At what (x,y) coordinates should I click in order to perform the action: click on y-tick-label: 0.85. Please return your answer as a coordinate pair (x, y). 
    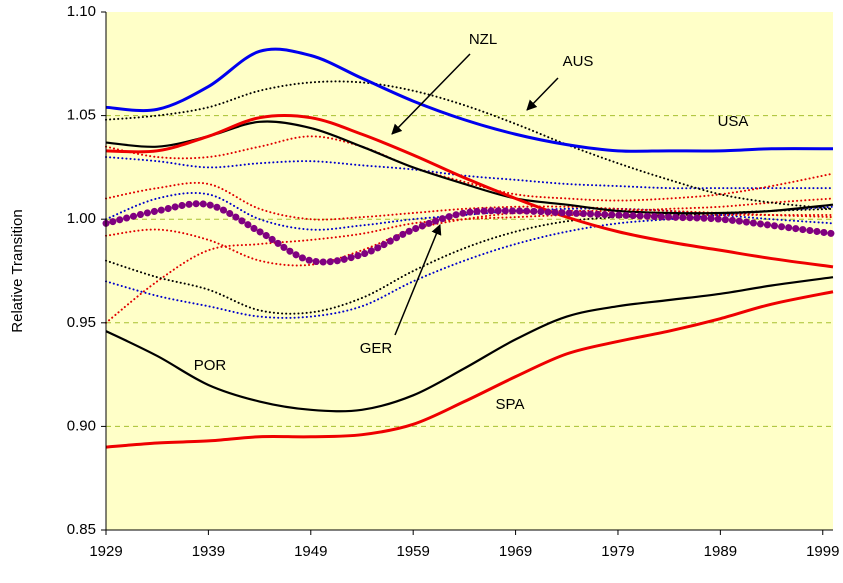
    Looking at the image, I should click on (81, 529).